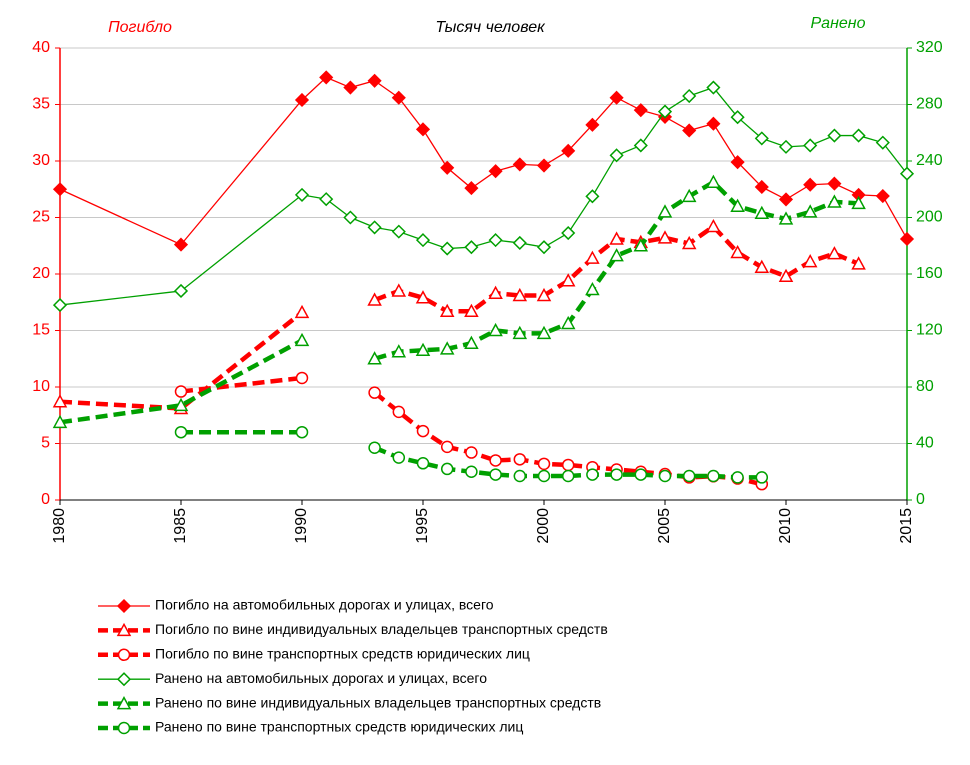 The width and height of the screenshot is (970, 765). Describe the element at coordinates (929, 330) in the screenshot. I see `y2-tick-label: 120` at that location.